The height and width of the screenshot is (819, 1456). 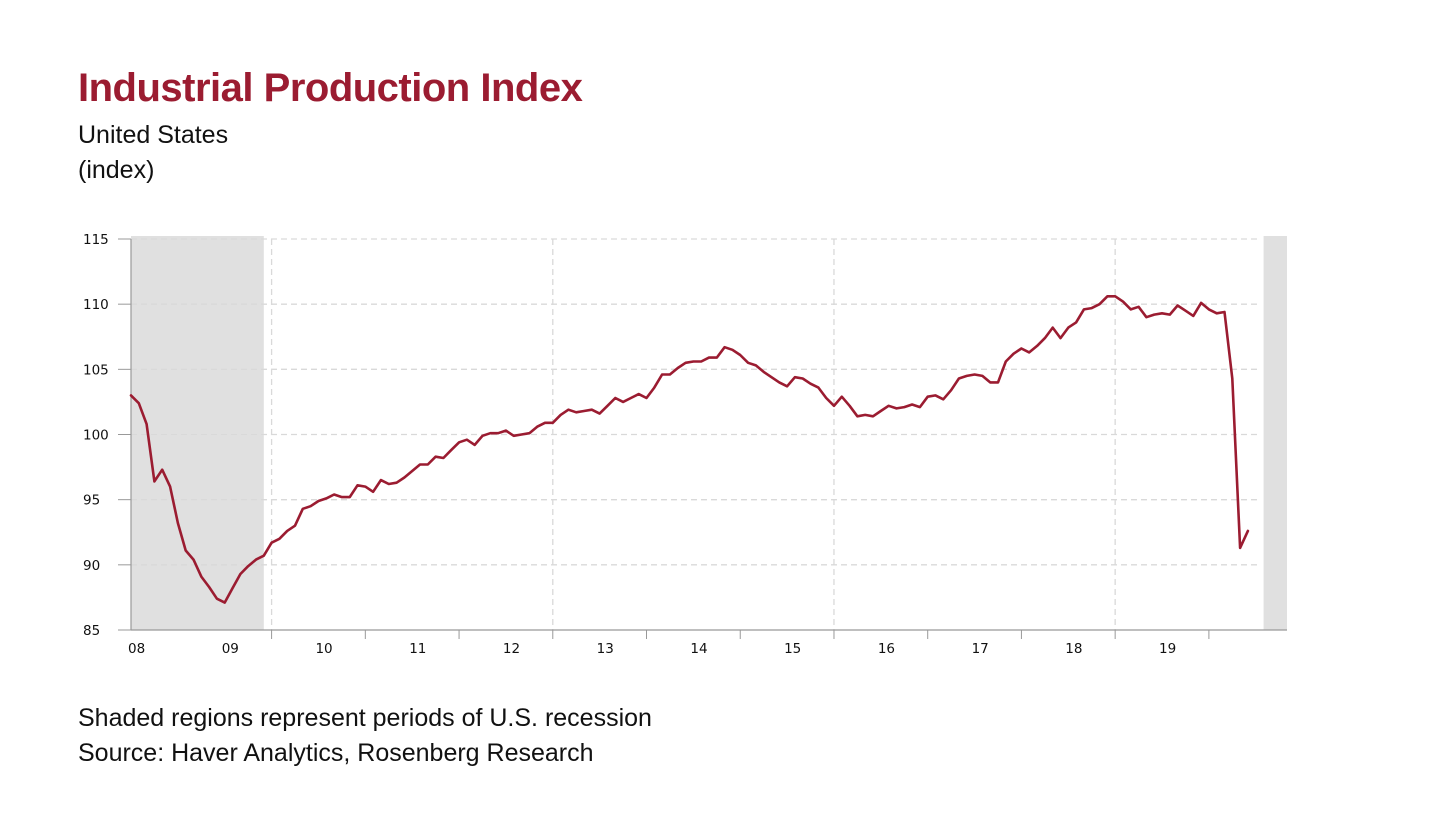 What do you see at coordinates (417, 649) in the screenshot?
I see `x-tick-label: 11` at bounding box center [417, 649].